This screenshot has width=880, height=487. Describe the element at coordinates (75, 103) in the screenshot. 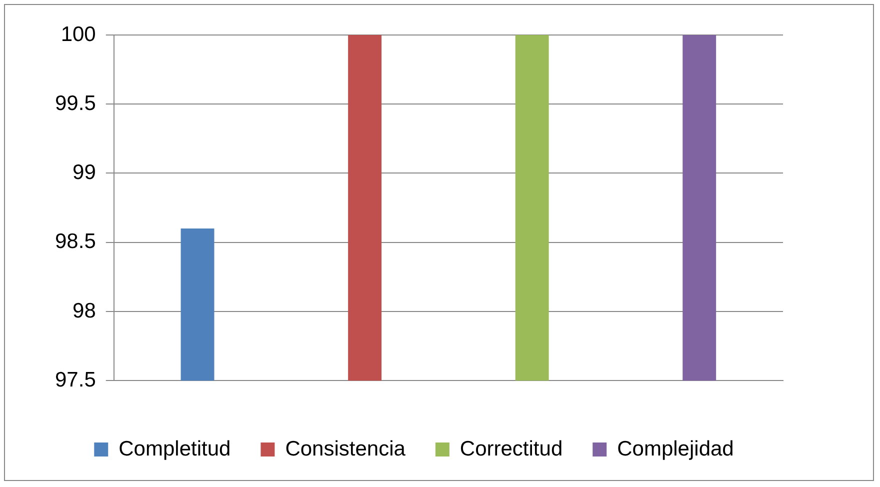

I see `y-tick-label: 99.5` at that location.